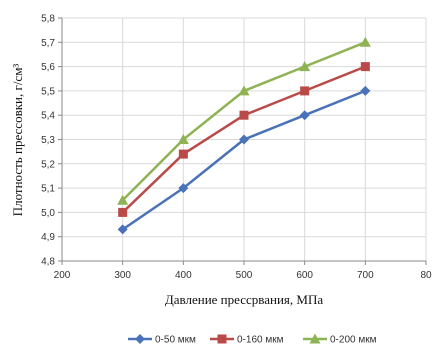  I want to click on y-tick-label: 5,1, so click(48, 189).